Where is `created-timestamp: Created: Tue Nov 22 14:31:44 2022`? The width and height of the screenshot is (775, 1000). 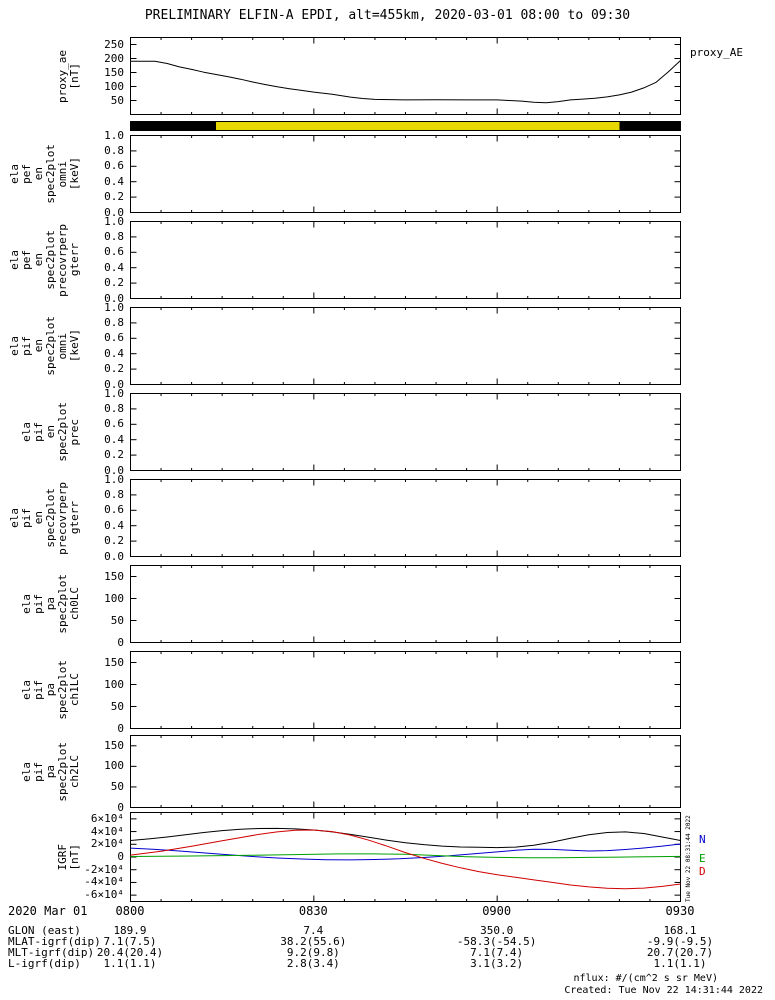
created-timestamp: Created: Tue Nov 22 14:31:44 2022 is located at coordinates (663, 990).